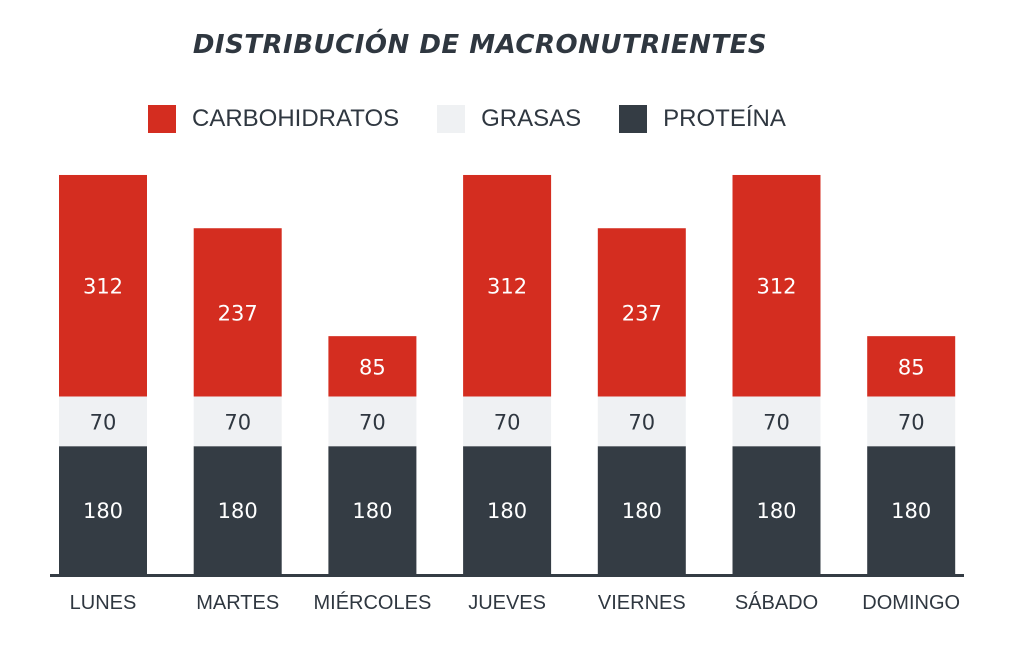  Describe the element at coordinates (724, 118) in the screenshot. I see `legend-label-protein: PROTEÍNA` at that location.